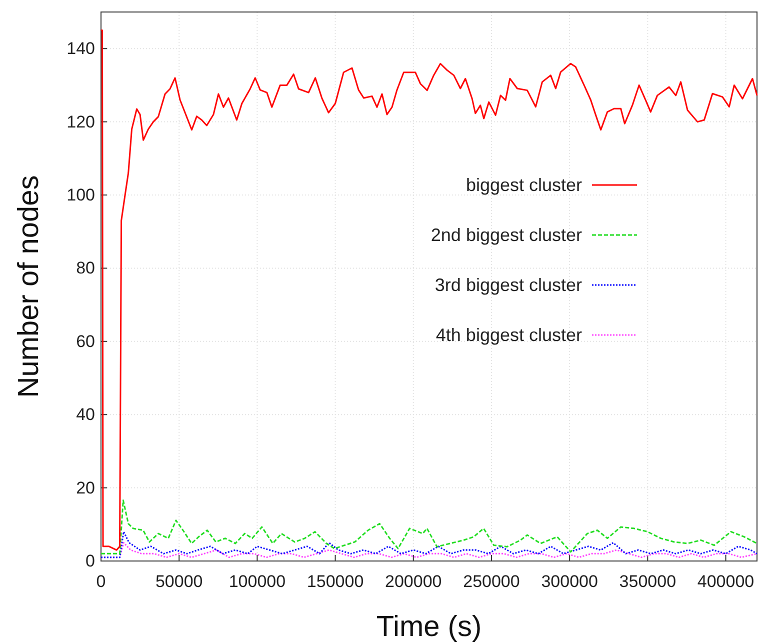 This screenshot has width=760, height=643. I want to click on y-axis-title: Number of nodes, so click(29, 286).